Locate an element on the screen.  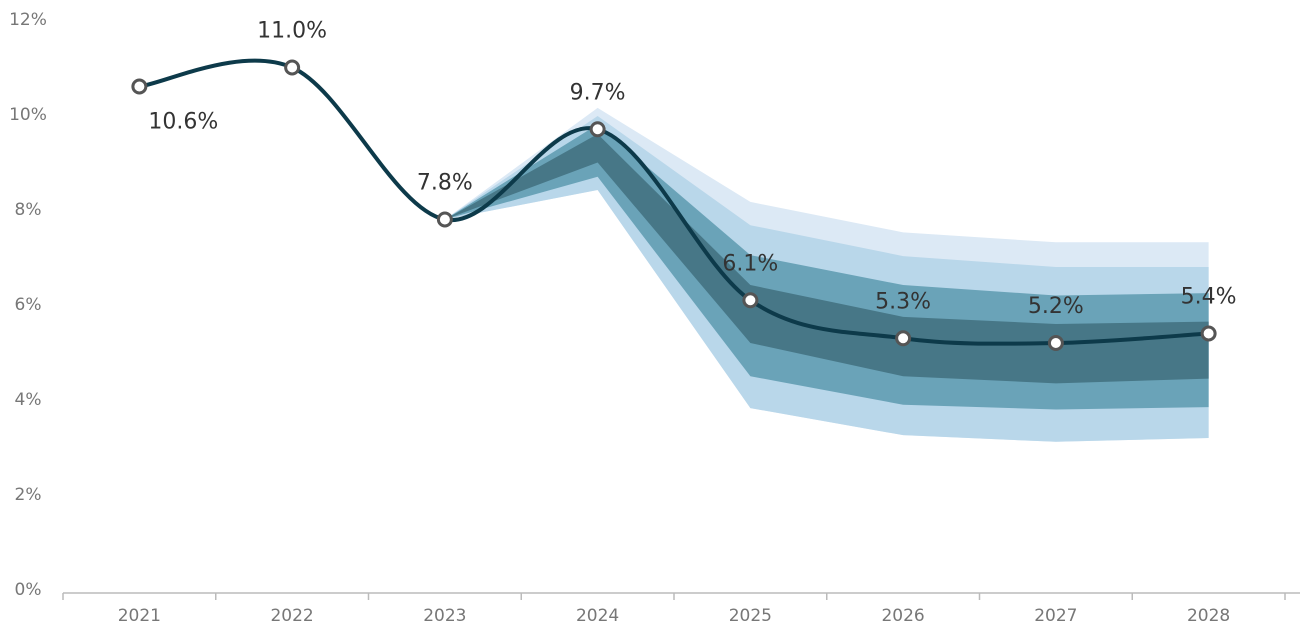
x-tick-label: 2021 is located at coordinates (139, 616).